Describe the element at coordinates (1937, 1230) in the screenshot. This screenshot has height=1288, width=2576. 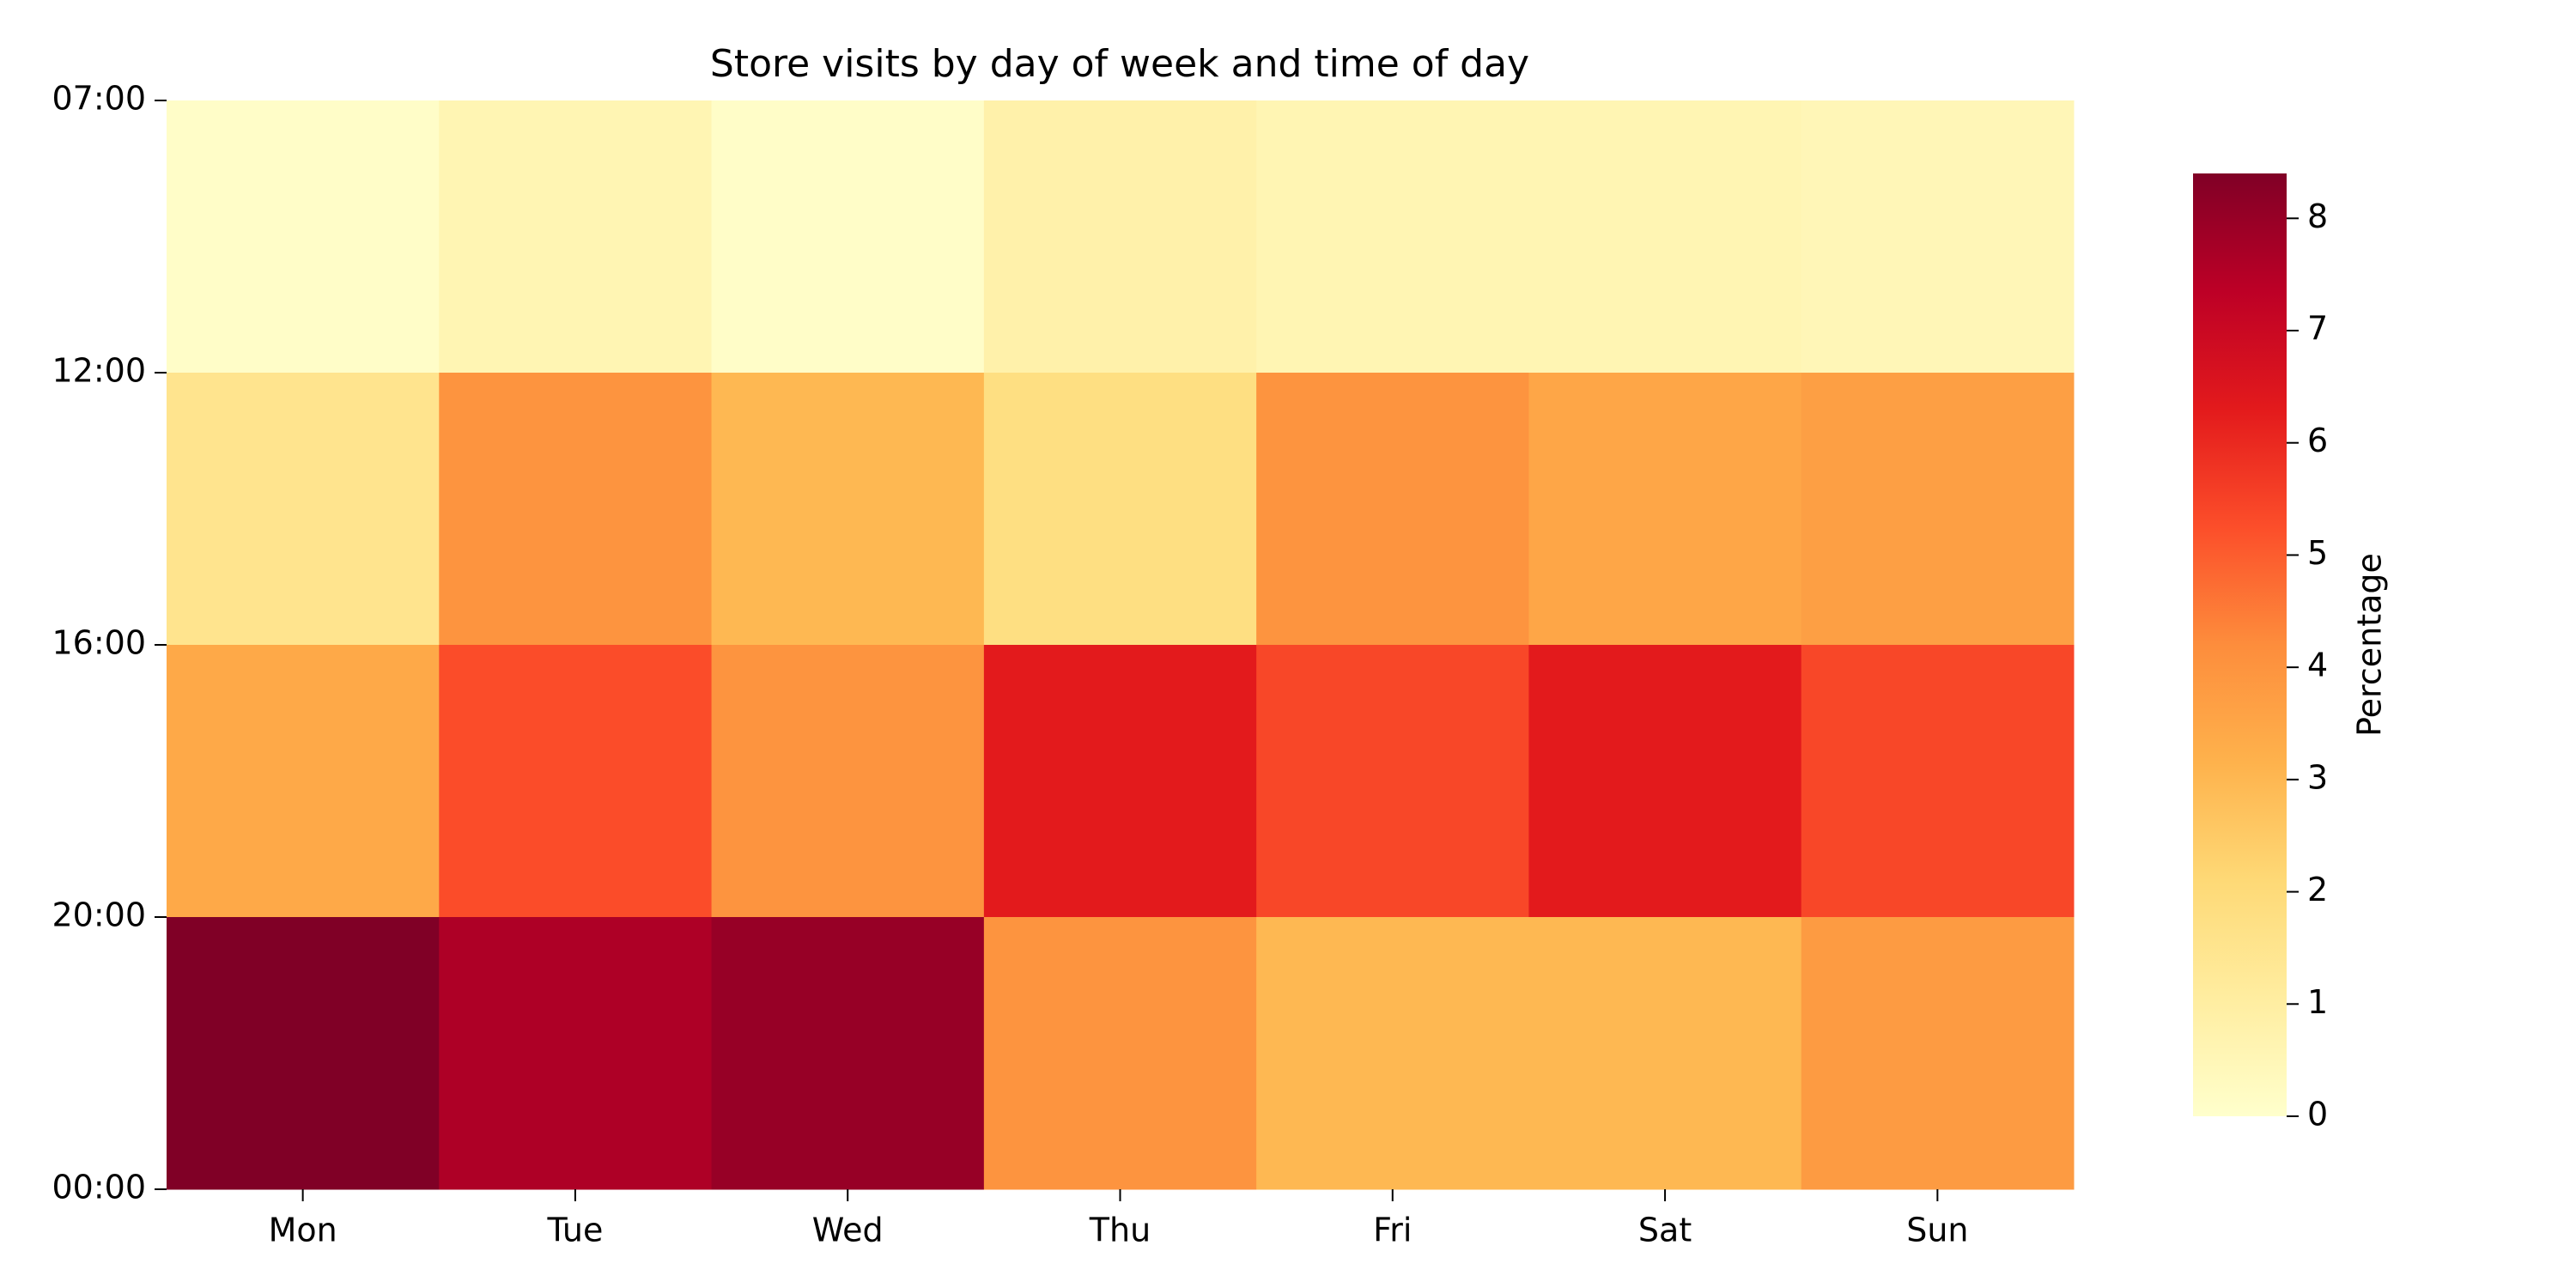
I see `x-tick-label: Sun` at that location.